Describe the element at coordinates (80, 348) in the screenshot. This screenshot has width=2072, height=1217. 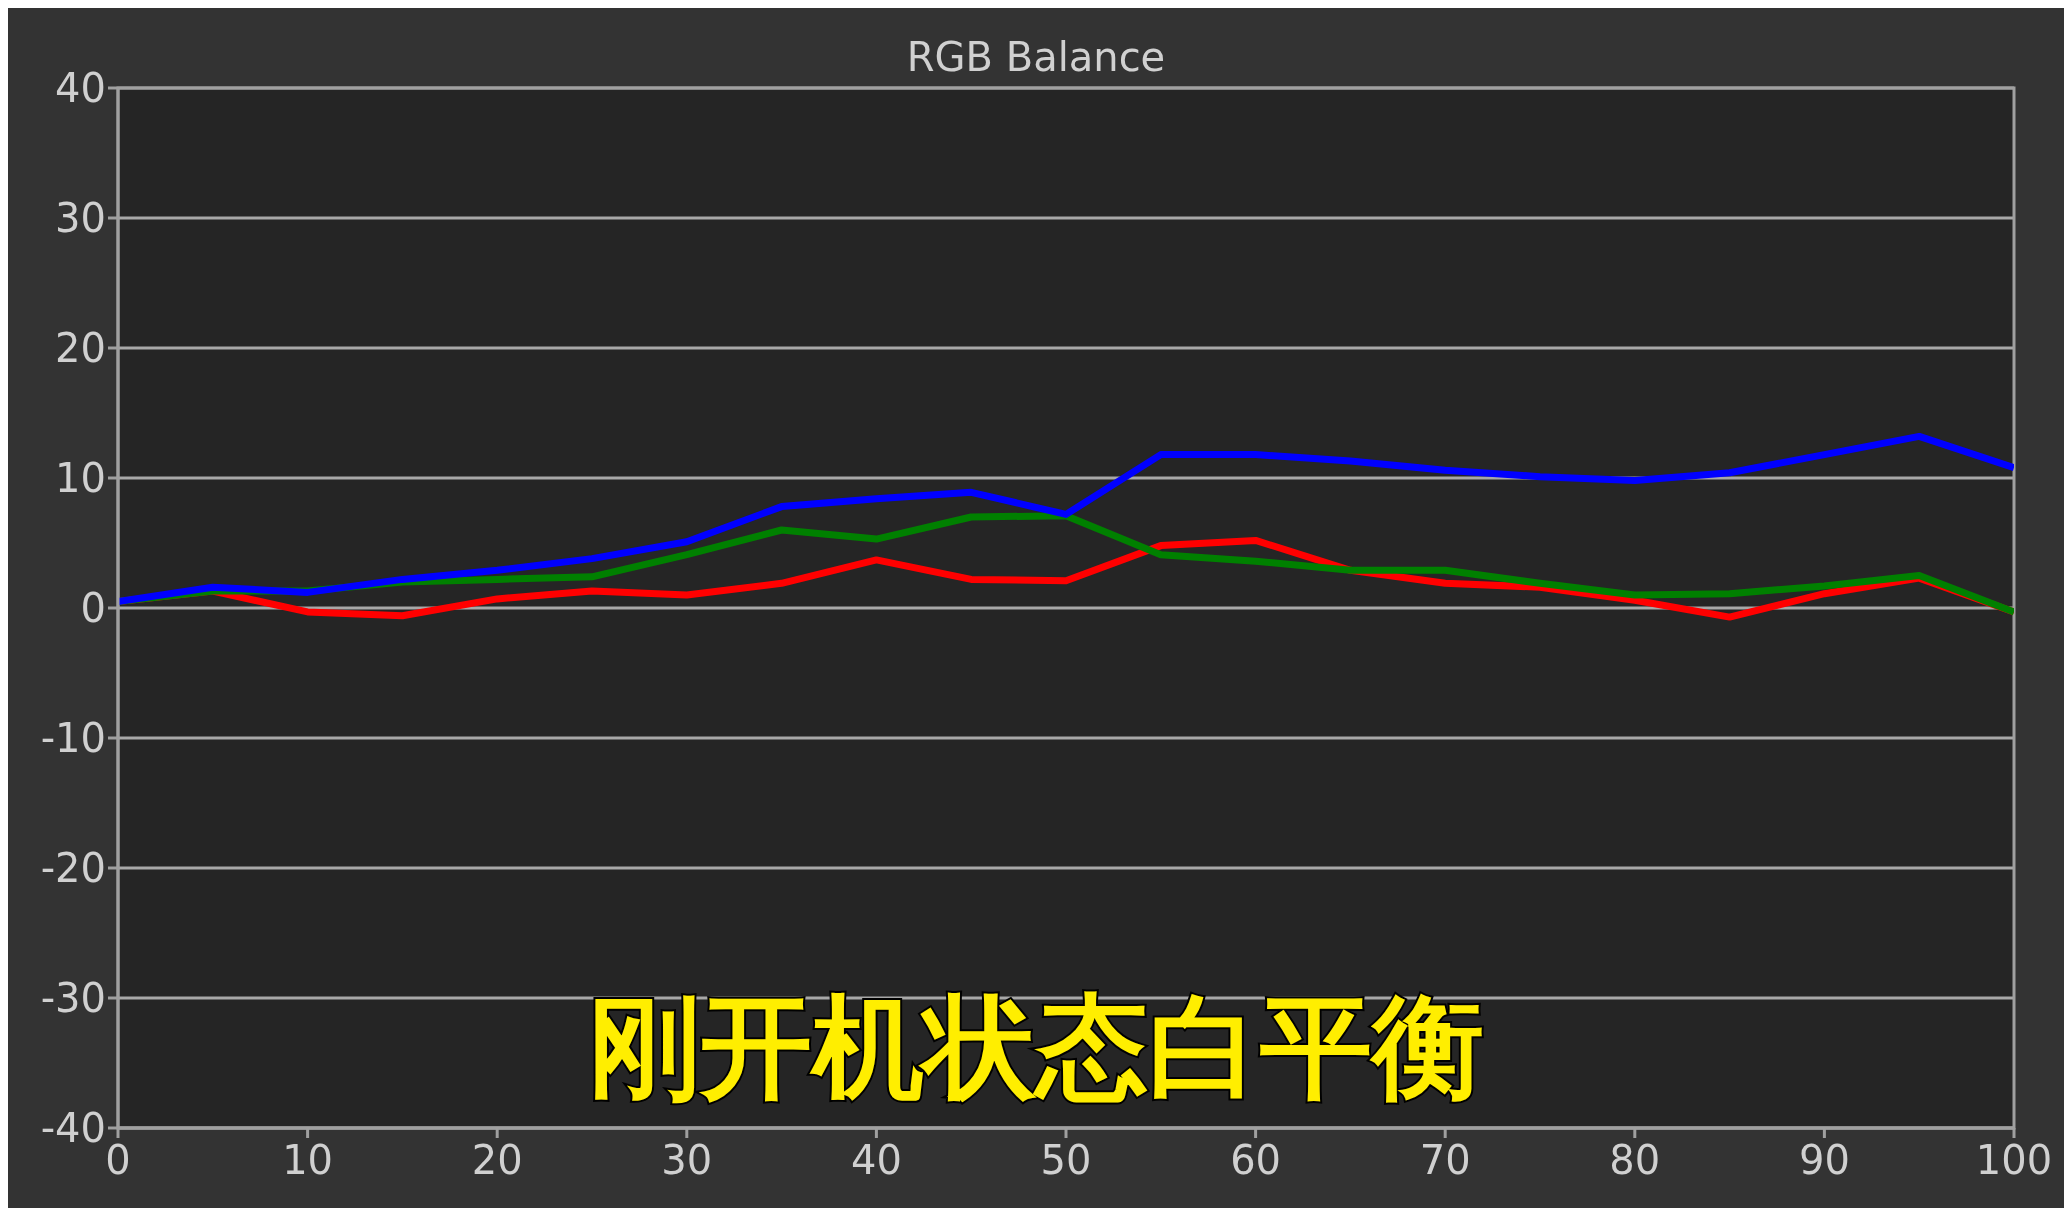
I see `y-tick-label: 20` at that location.